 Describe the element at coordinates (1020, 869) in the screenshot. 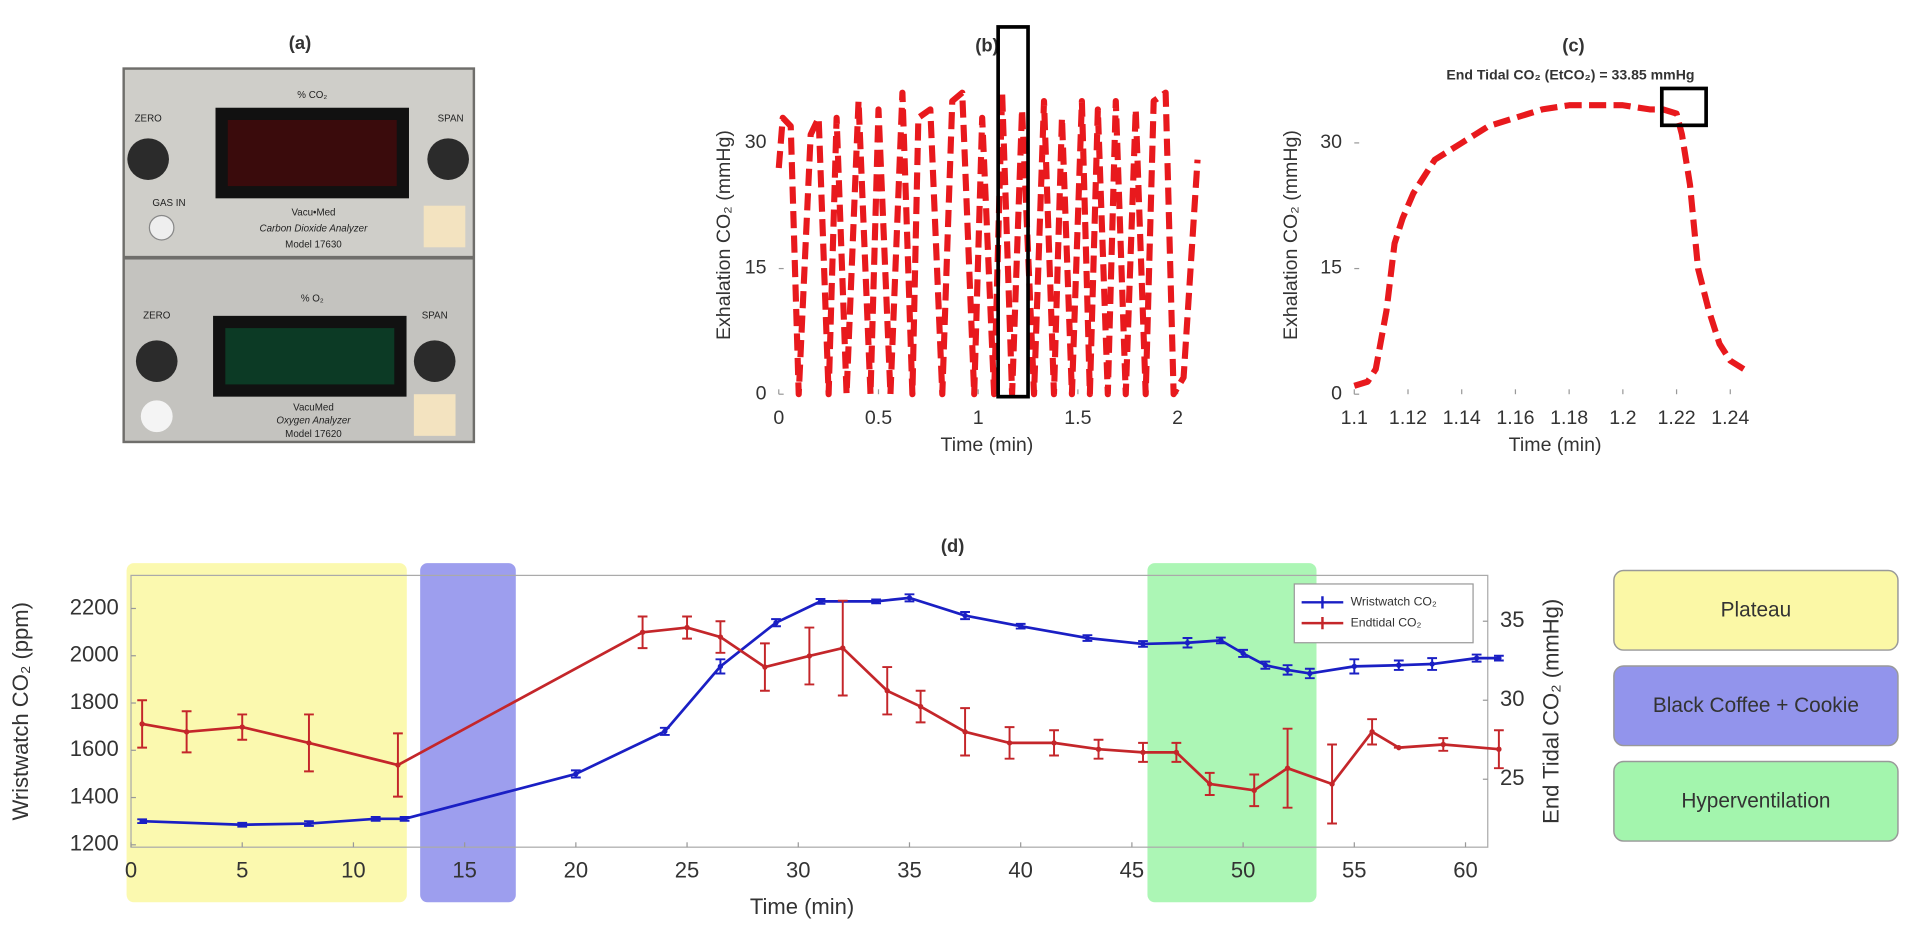

I see `x-tick-label: 40` at that location.